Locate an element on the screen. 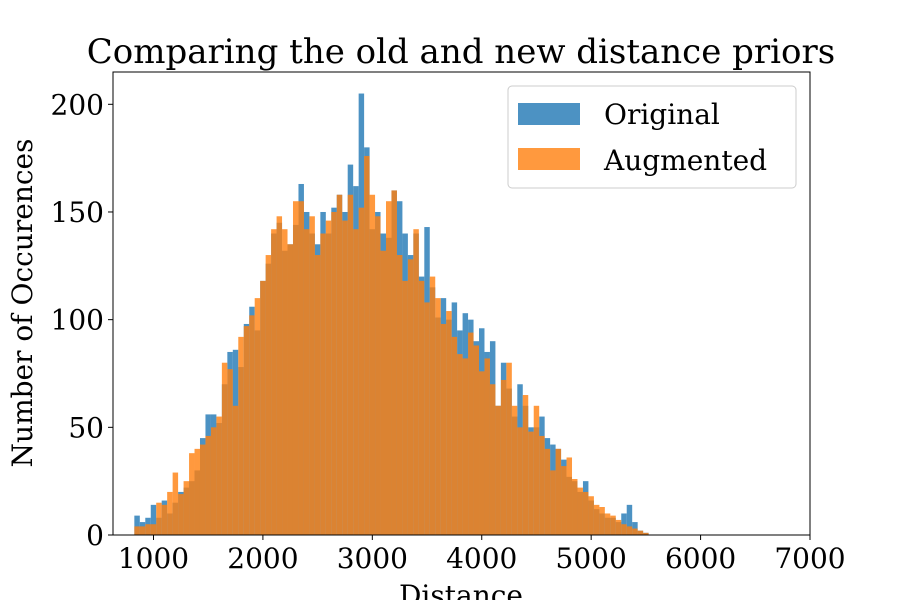 The width and height of the screenshot is (900, 605). legend-label-augmented: Augmented is located at coordinates (685, 160).